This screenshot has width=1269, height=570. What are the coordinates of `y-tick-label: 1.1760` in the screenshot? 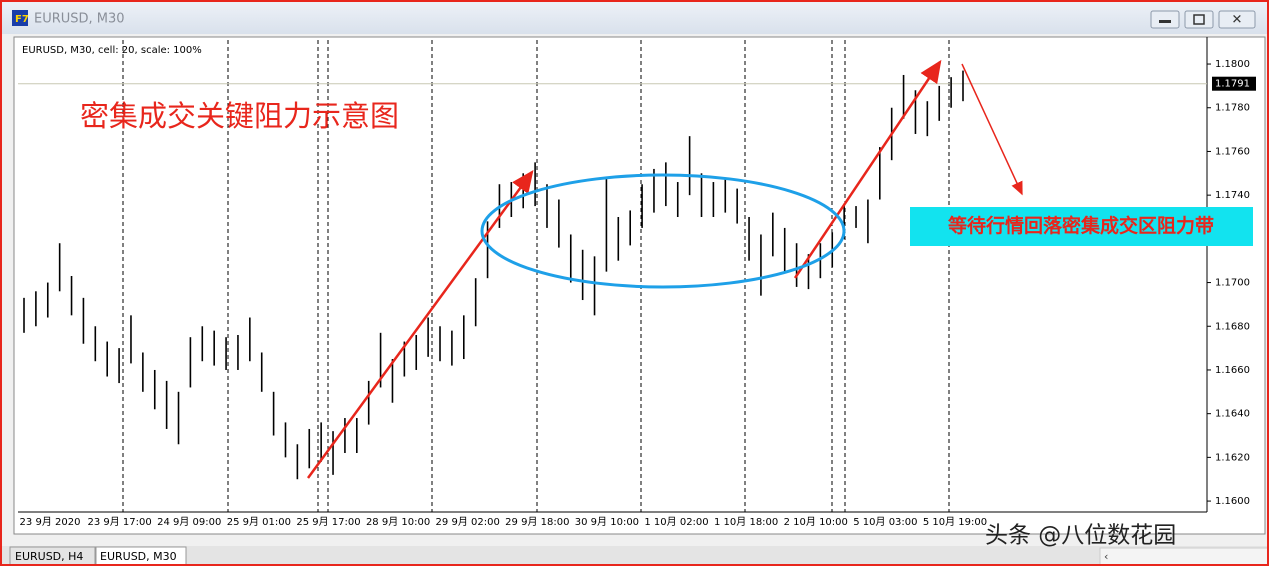 It's located at (1232, 151).